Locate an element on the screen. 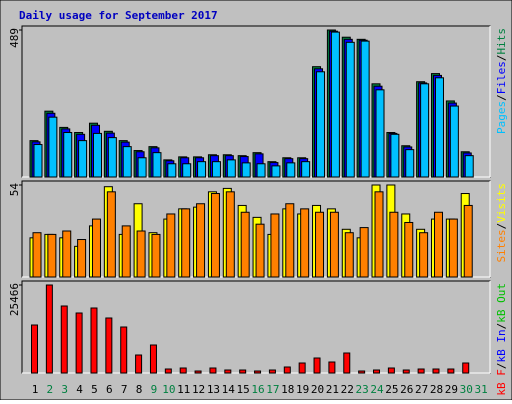 The image size is (512, 404). x-tick-label: 14 is located at coordinates (229, 389).